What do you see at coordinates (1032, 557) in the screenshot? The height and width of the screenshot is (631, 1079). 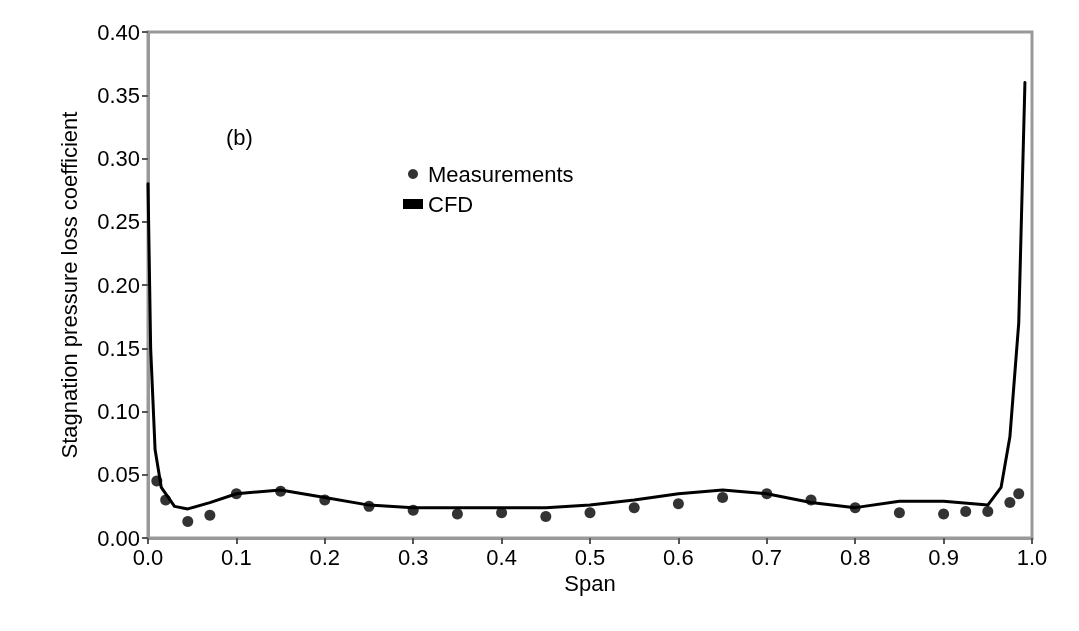 I see `x-tick-label: 1.0` at bounding box center [1032, 557].